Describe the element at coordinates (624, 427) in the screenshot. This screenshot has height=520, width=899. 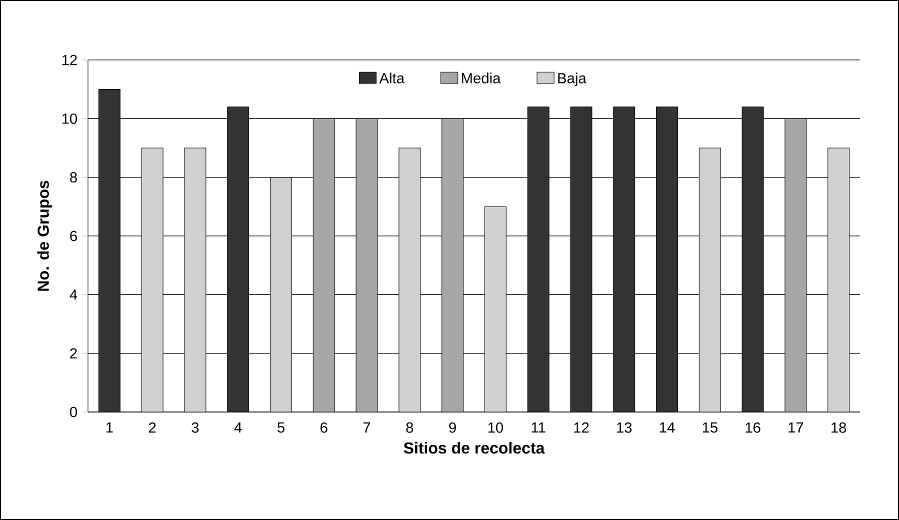
I see `x-tick-label: 13` at that location.